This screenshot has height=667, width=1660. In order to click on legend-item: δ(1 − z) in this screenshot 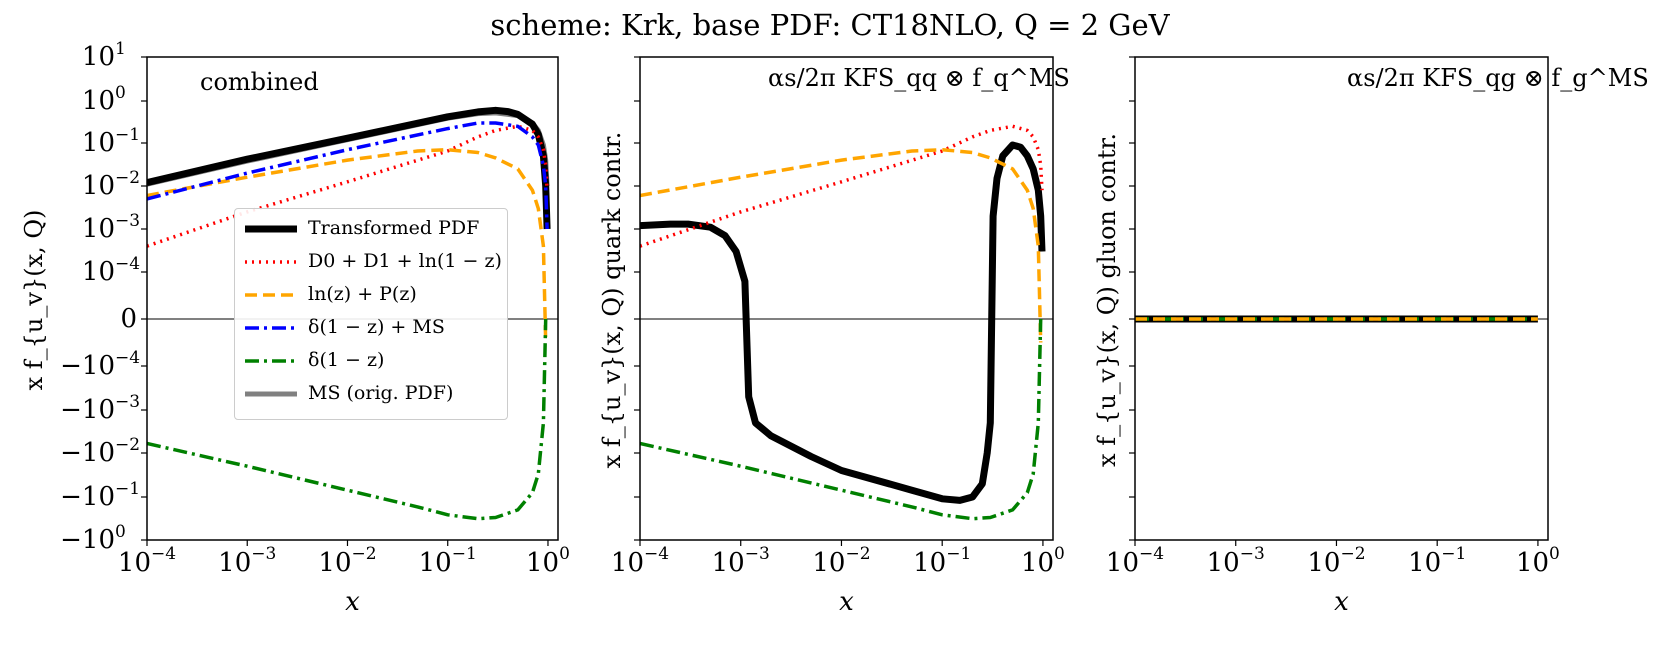, I will do `click(371, 361)`.